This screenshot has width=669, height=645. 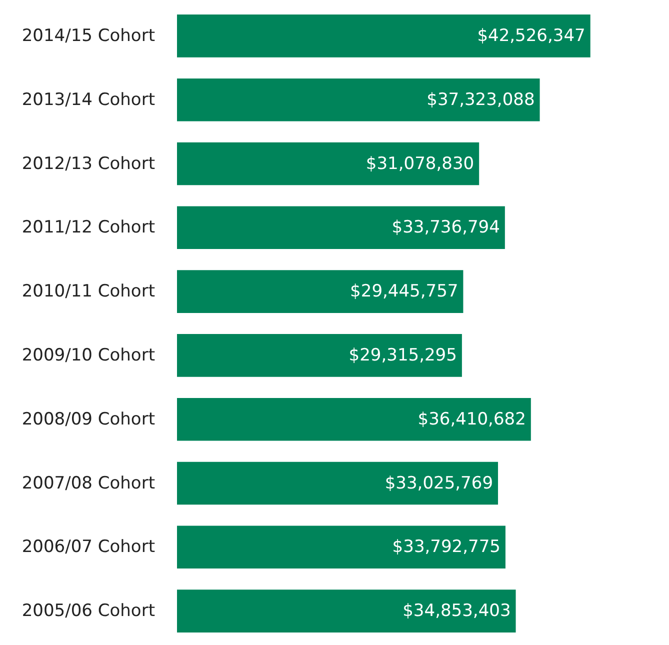 I want to click on y-tick-label: 2010/11 Cohort, so click(x=89, y=292).